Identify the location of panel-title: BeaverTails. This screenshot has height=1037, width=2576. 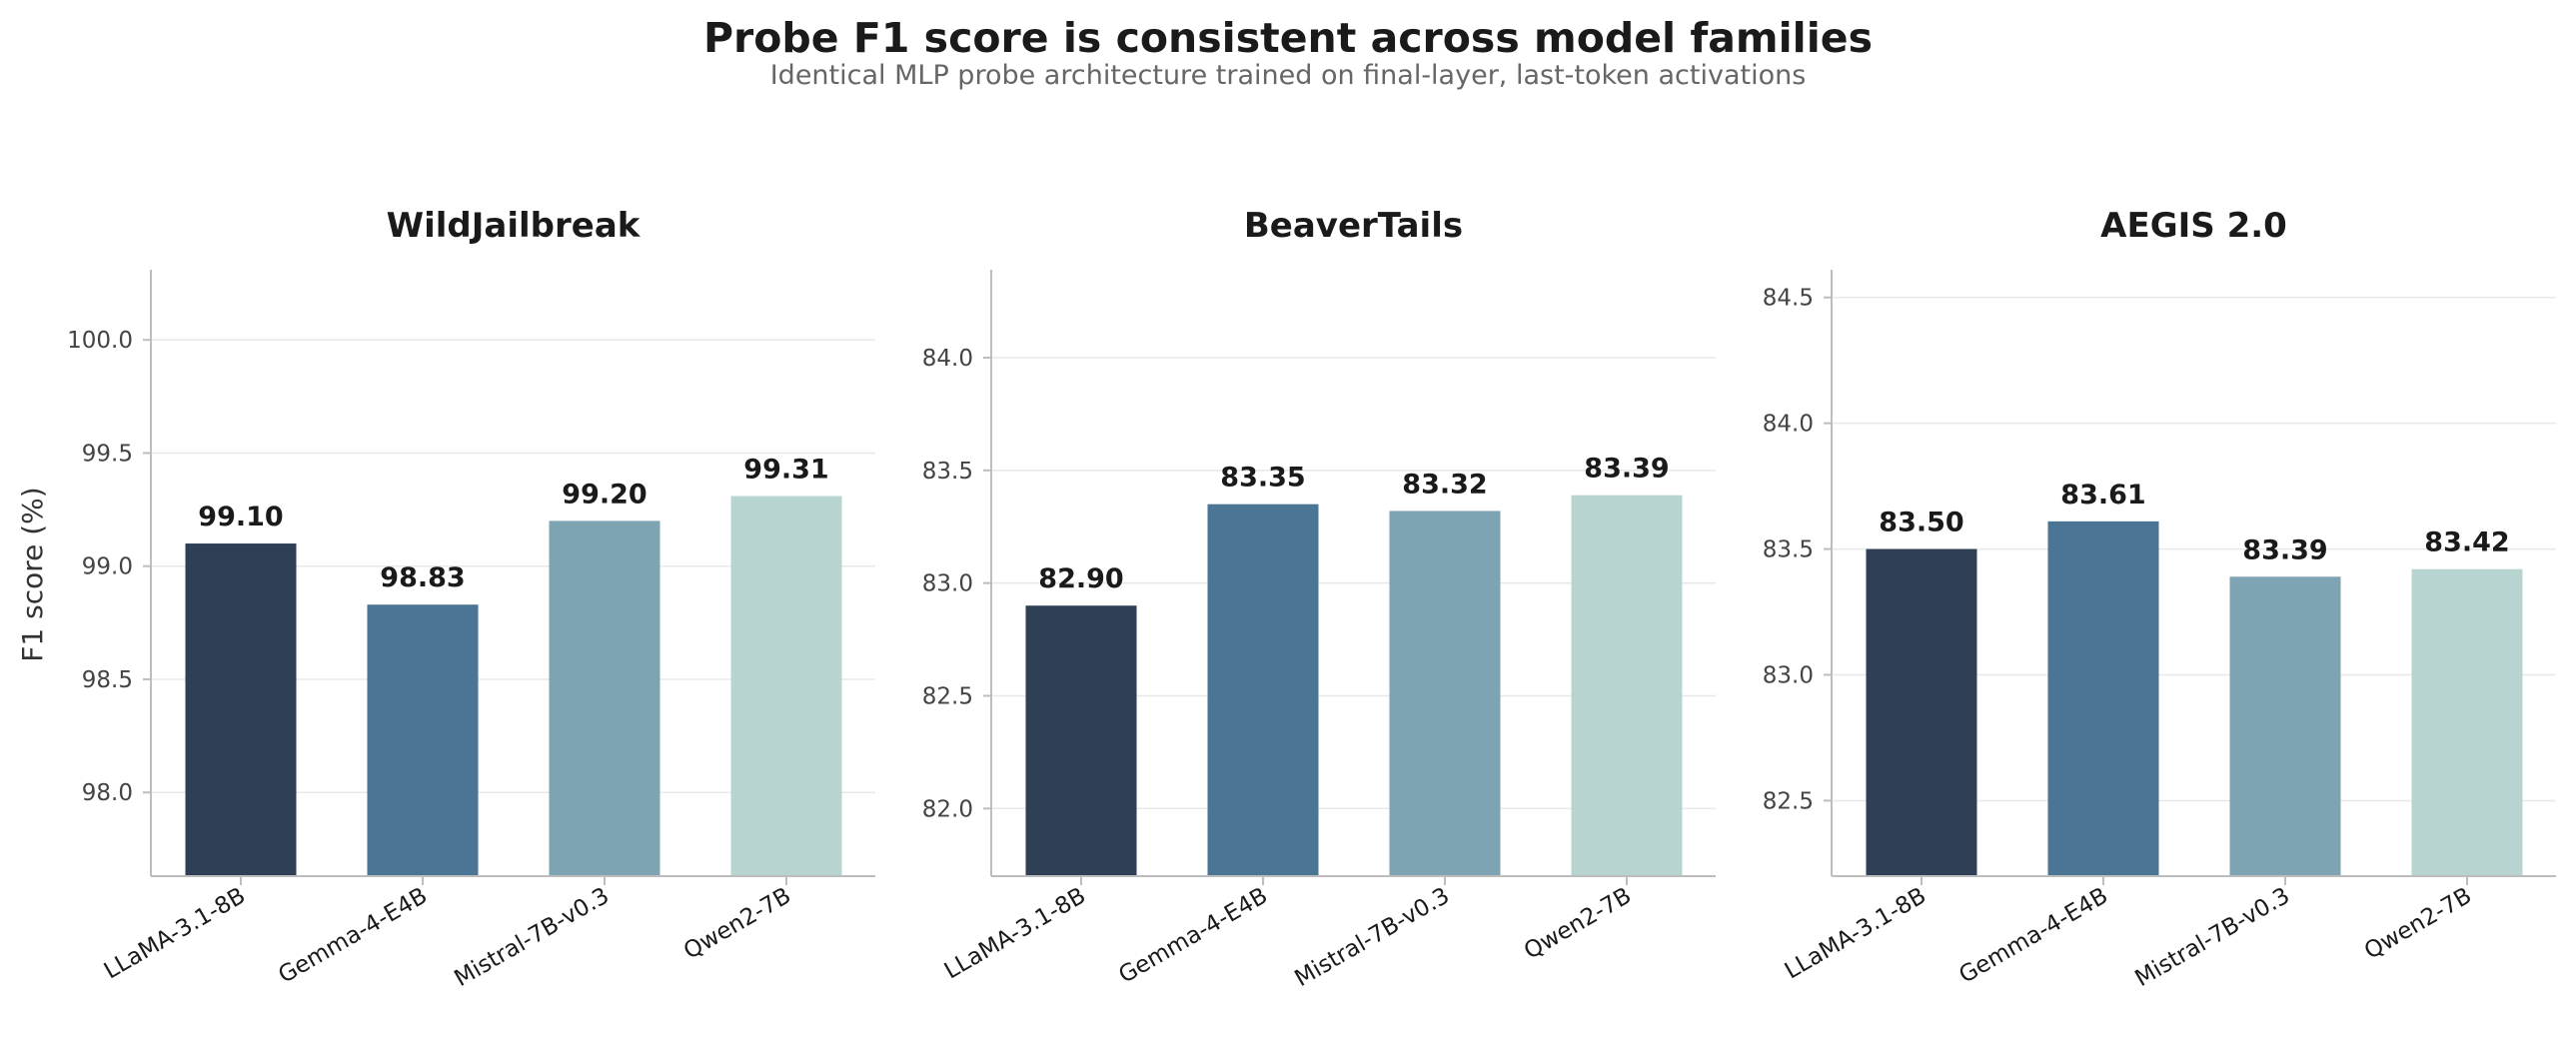
(1353, 226).